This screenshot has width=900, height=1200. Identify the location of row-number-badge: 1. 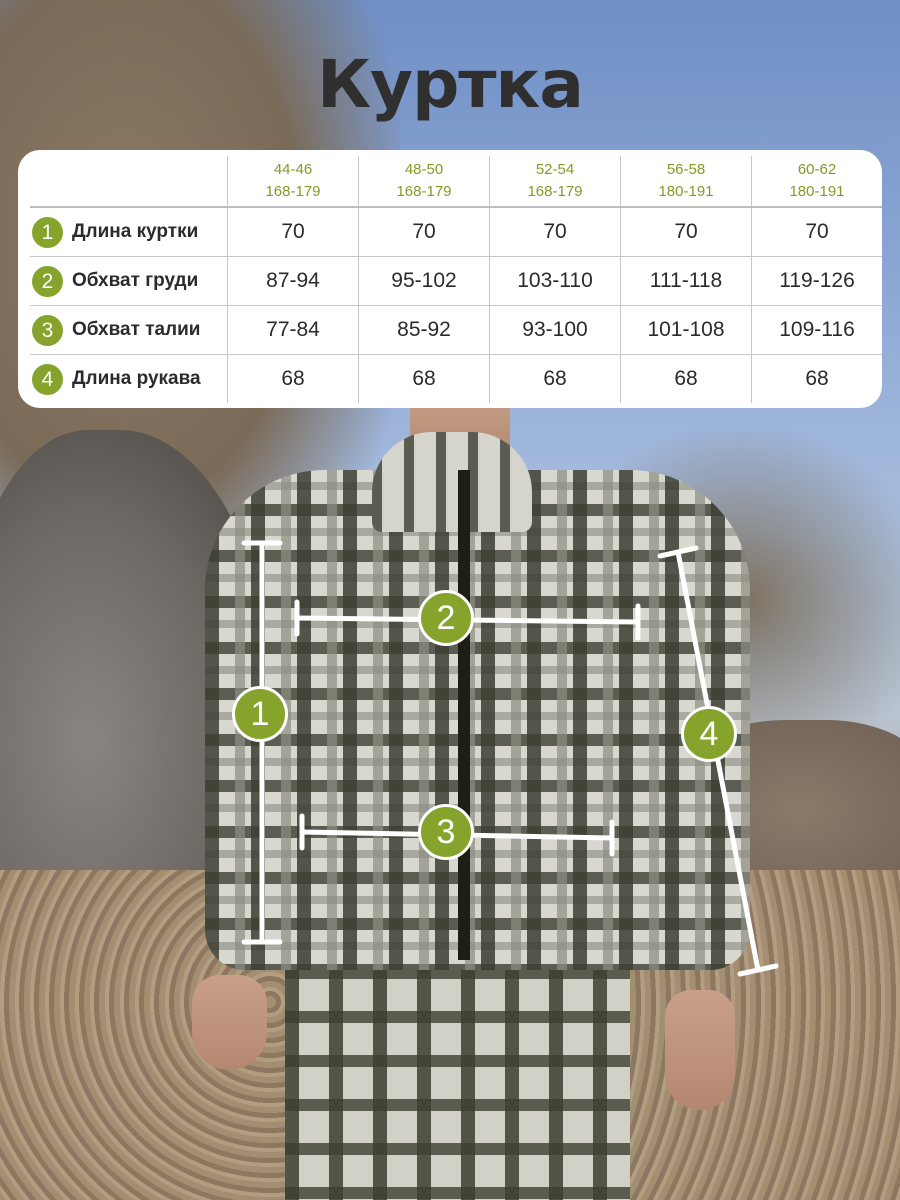
(47, 232).